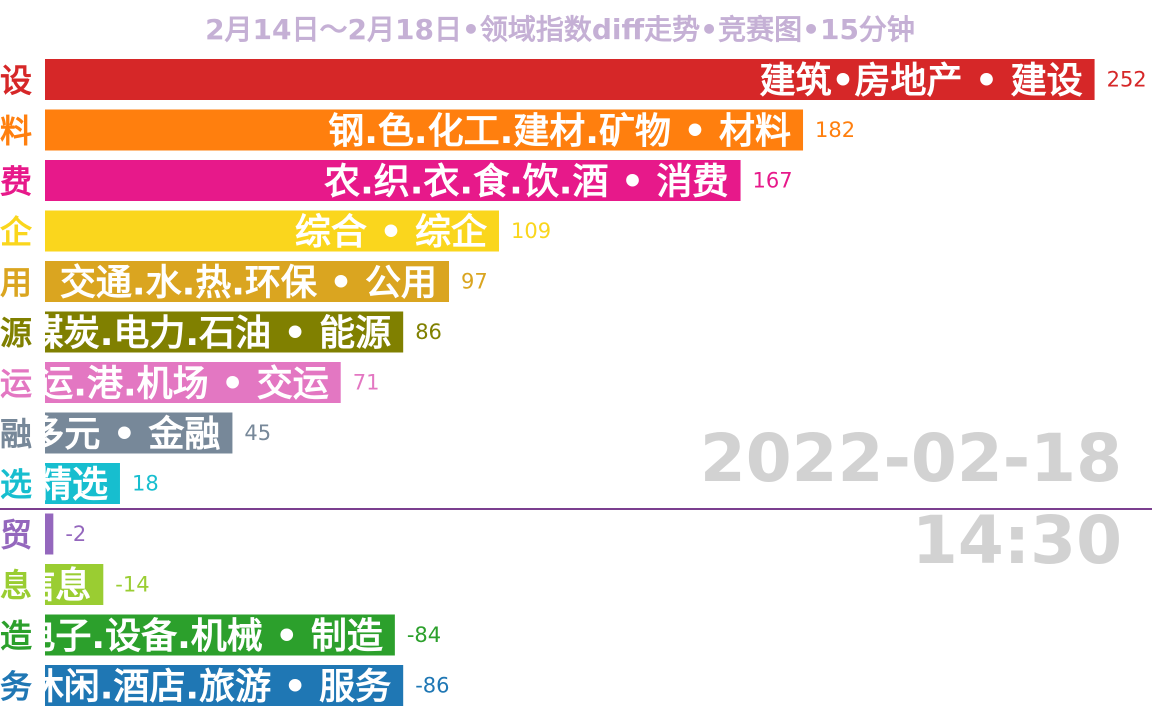 Image resolution: width=1152 pixels, height=720 pixels. What do you see at coordinates (531, 231) in the screenshot?
I see `value-label: 109` at bounding box center [531, 231].